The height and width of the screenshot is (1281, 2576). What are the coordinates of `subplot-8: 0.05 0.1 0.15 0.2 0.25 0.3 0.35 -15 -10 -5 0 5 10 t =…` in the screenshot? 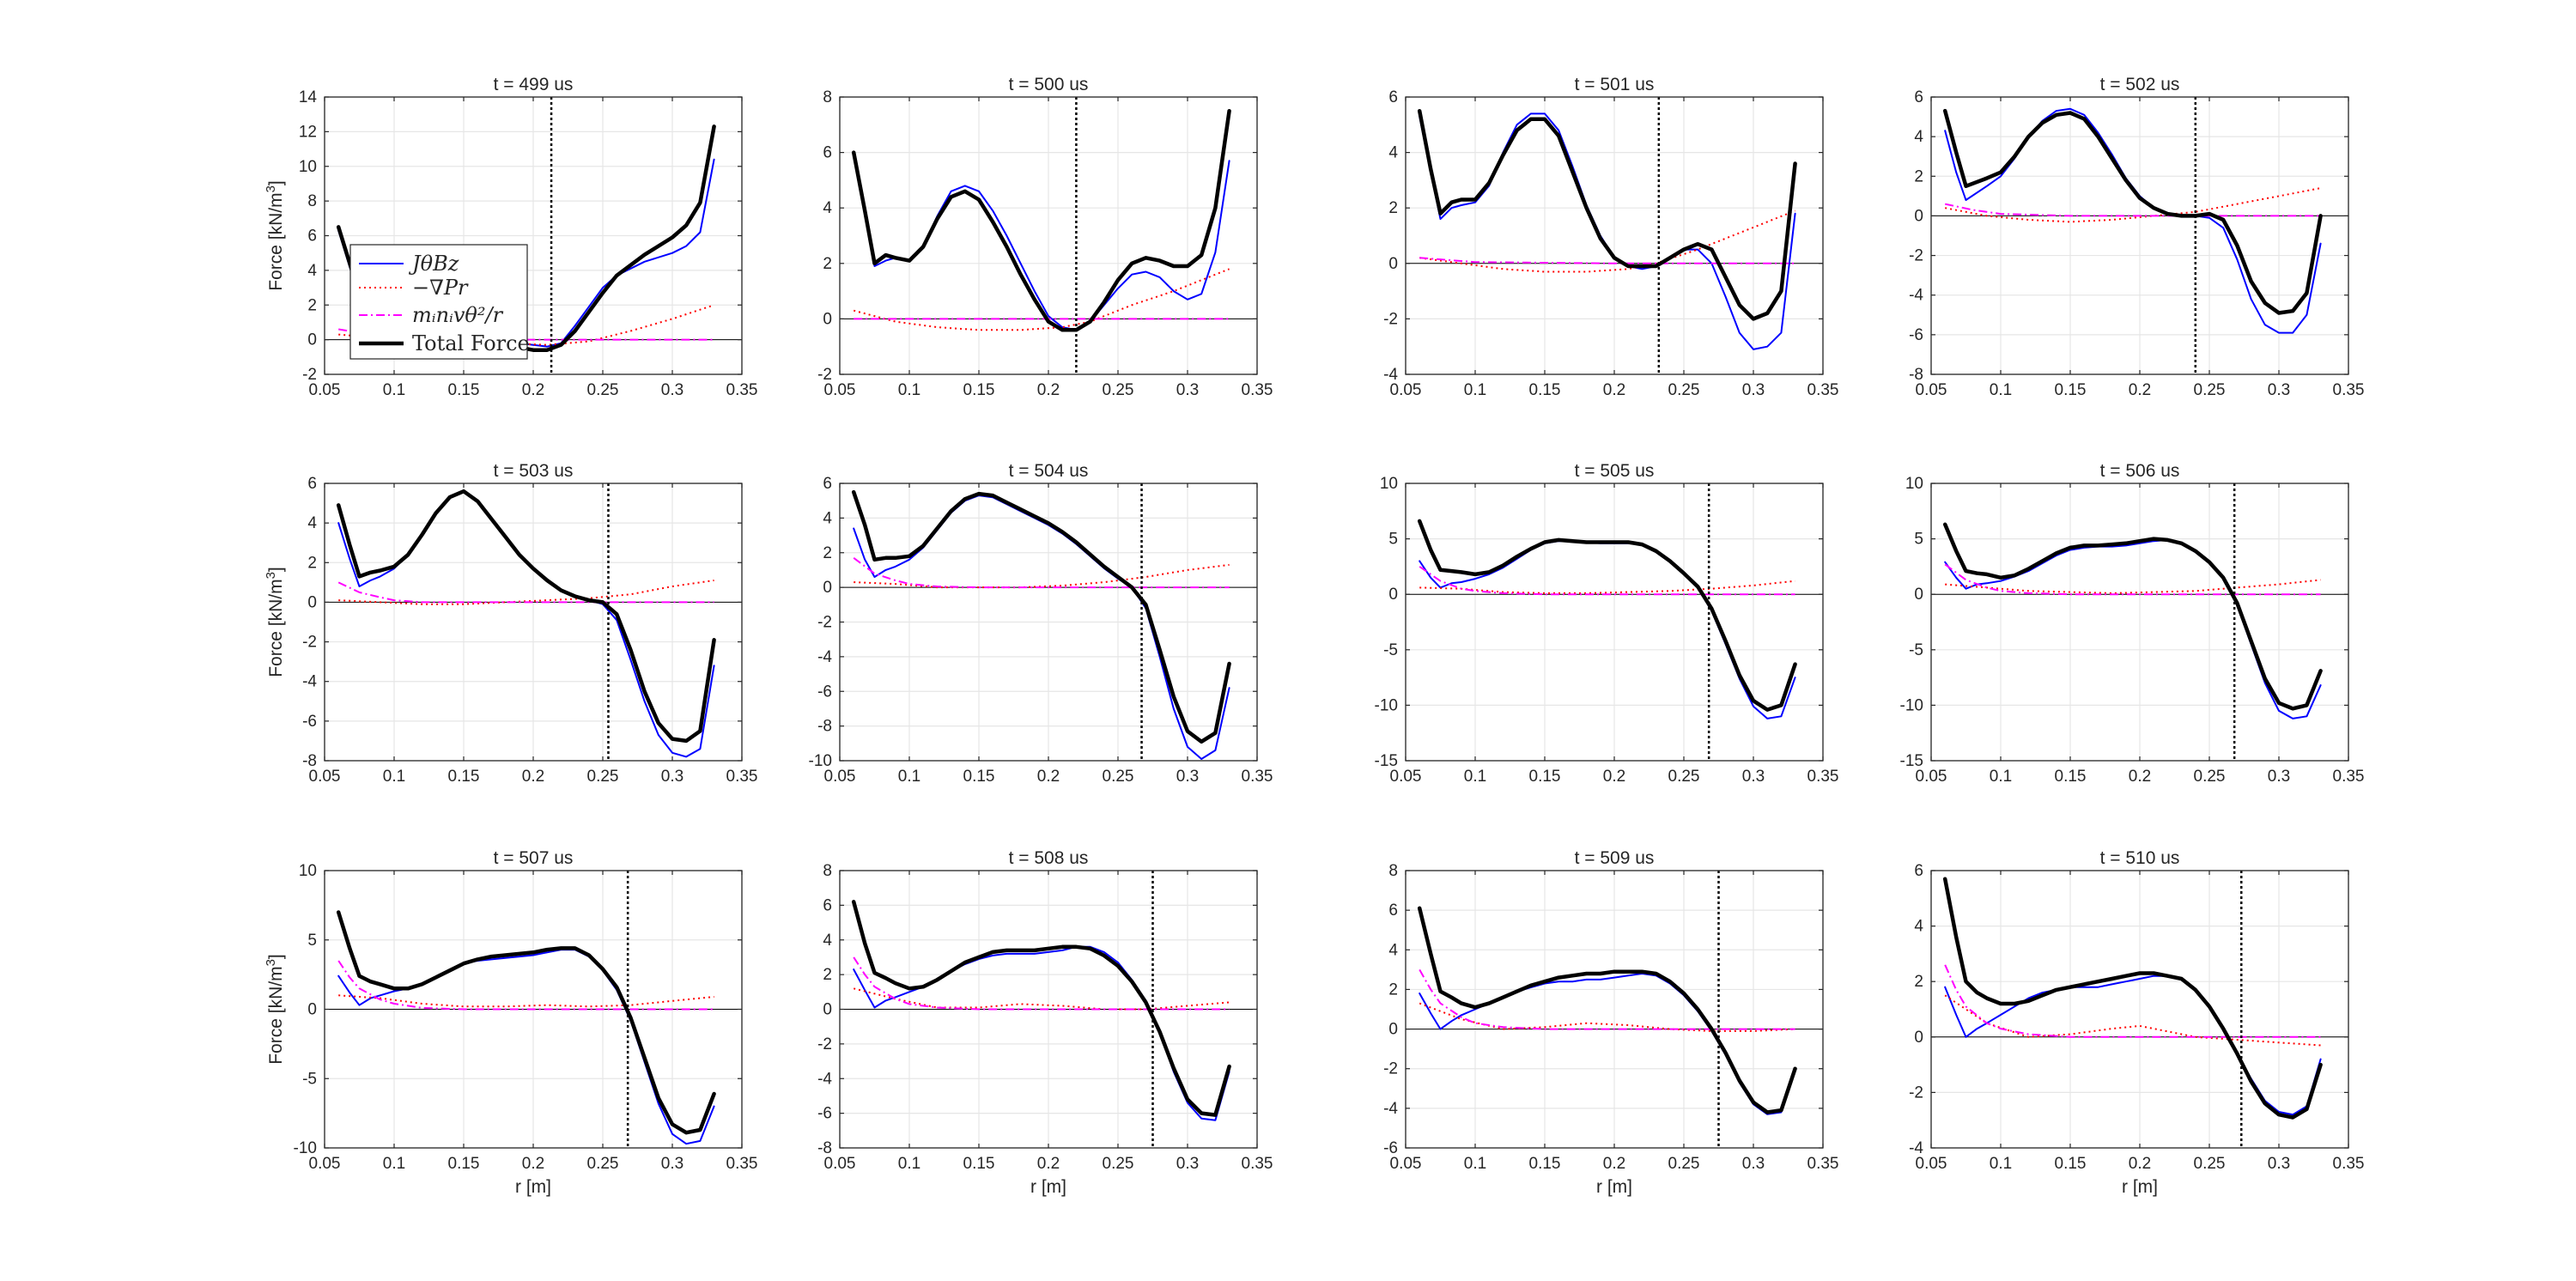 It's located at (2133, 623).